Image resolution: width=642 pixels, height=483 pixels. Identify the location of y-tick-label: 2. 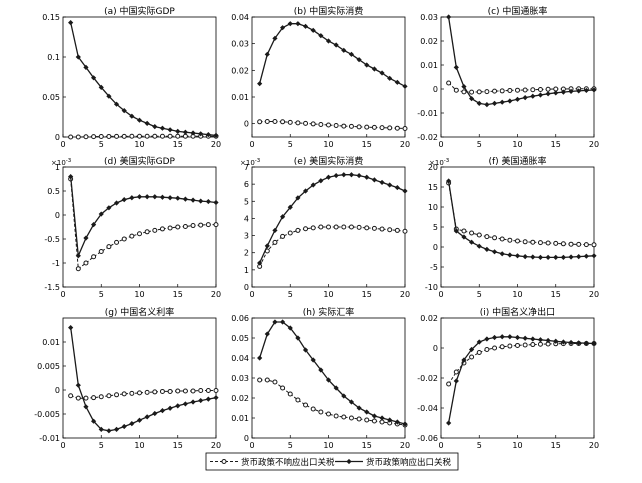
(246, 253).